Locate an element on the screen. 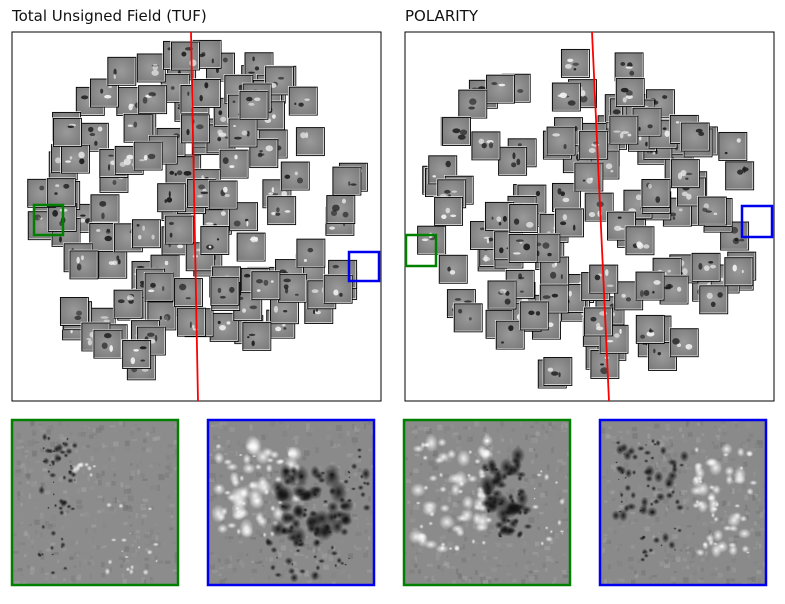 The image size is (785, 604). tuf-green-highlight is located at coordinates (48, 220).